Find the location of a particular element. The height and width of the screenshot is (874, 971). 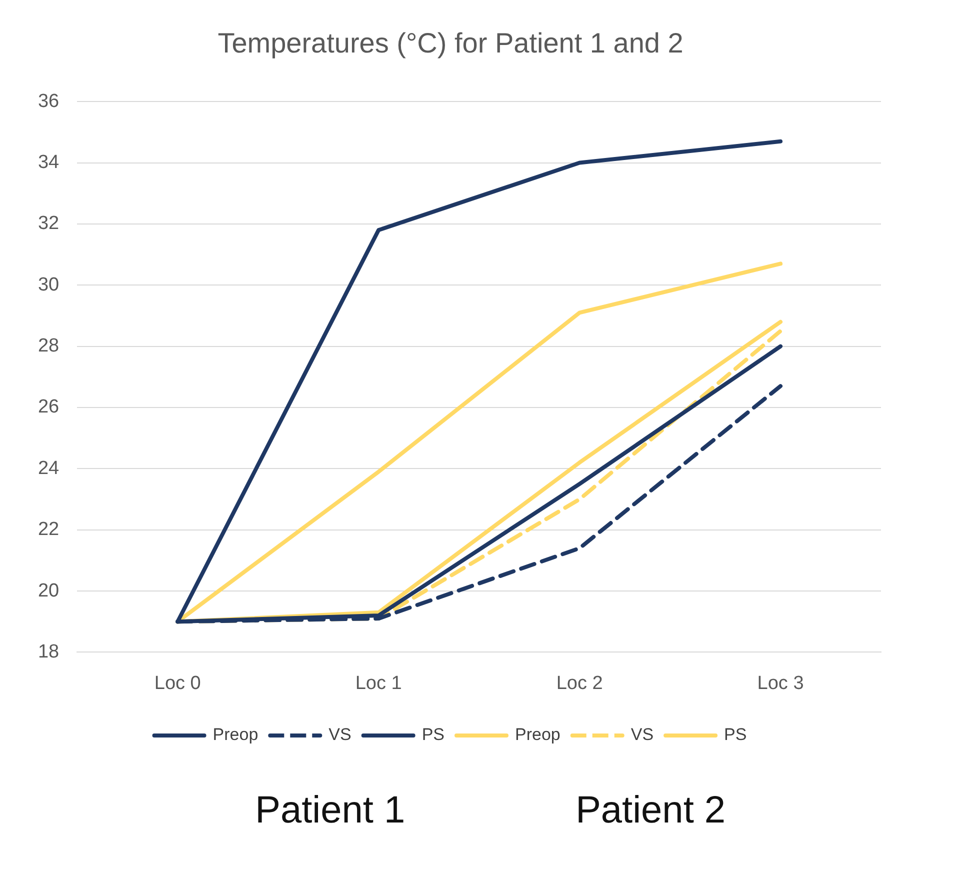

x-tick-label: Loc 1 is located at coordinates (378, 683).